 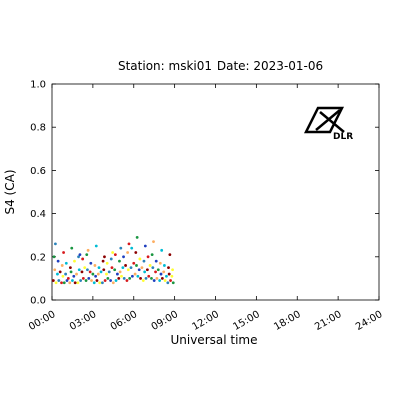 I want to click on title-station: Station: mski01, so click(x=165, y=66).